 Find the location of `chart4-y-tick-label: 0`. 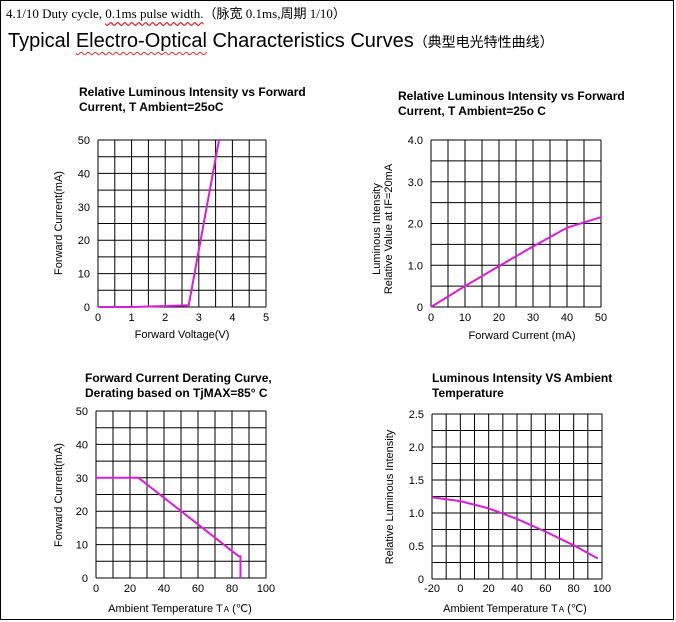

chart4-y-tick-label: 0 is located at coordinates (421, 580).